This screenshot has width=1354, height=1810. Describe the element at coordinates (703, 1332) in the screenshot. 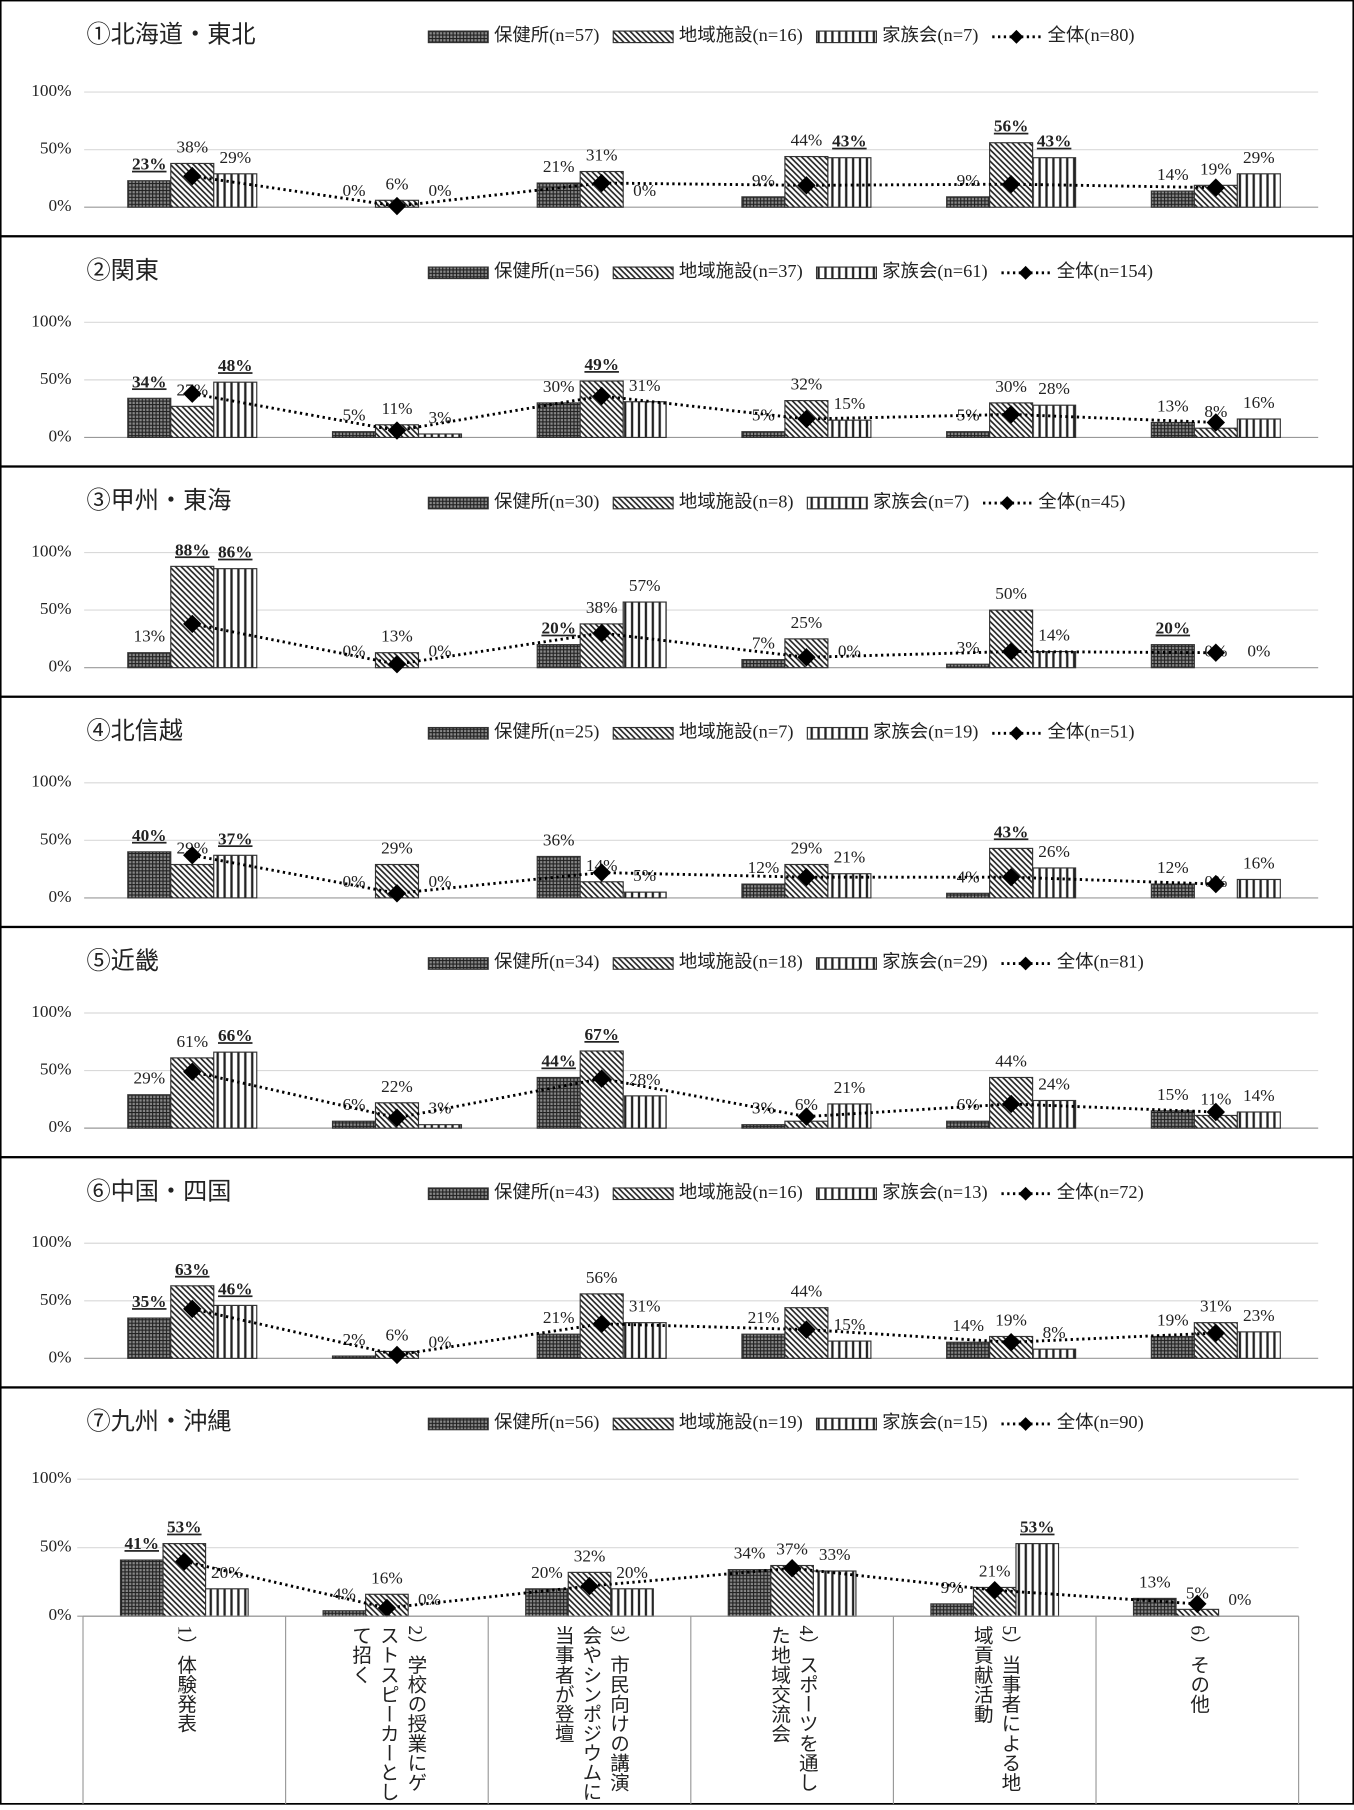

I see `line` at that location.